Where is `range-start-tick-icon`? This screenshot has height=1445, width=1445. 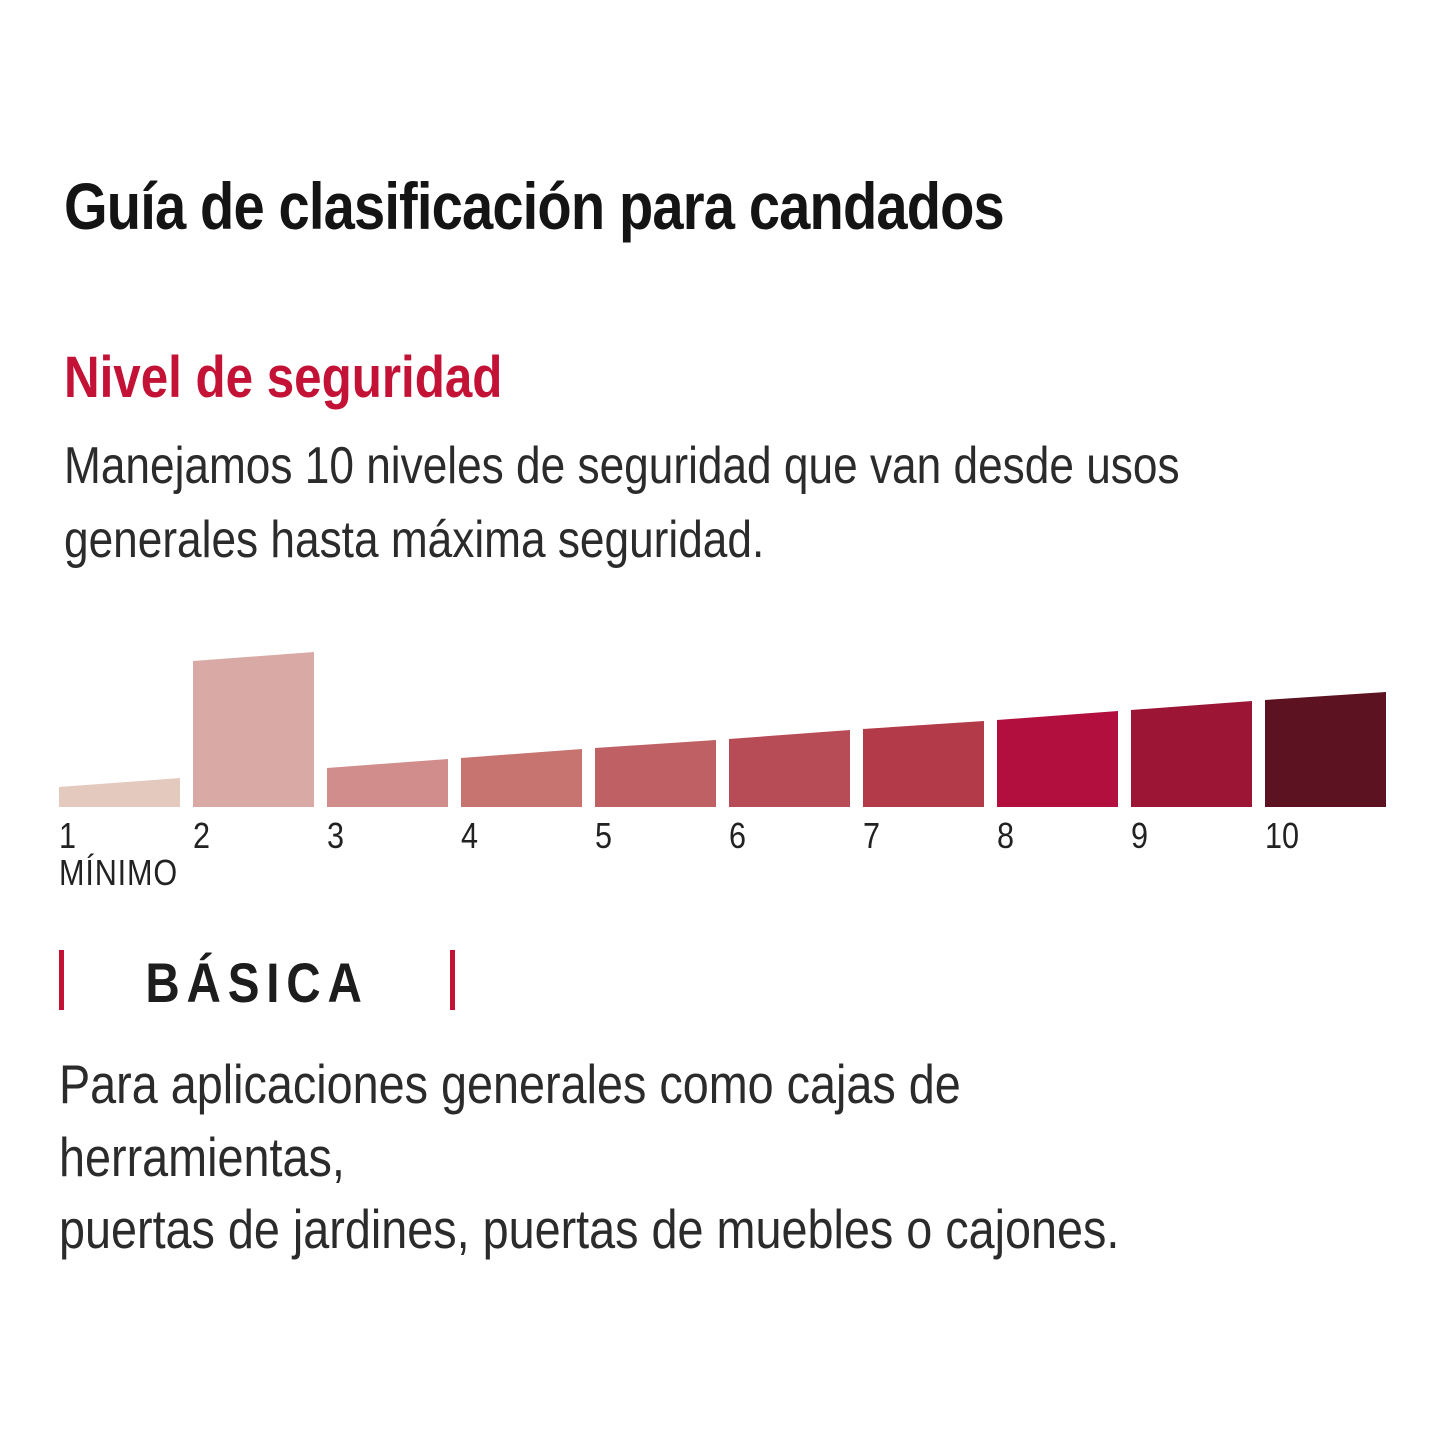
range-start-tick-icon is located at coordinates (61, 980).